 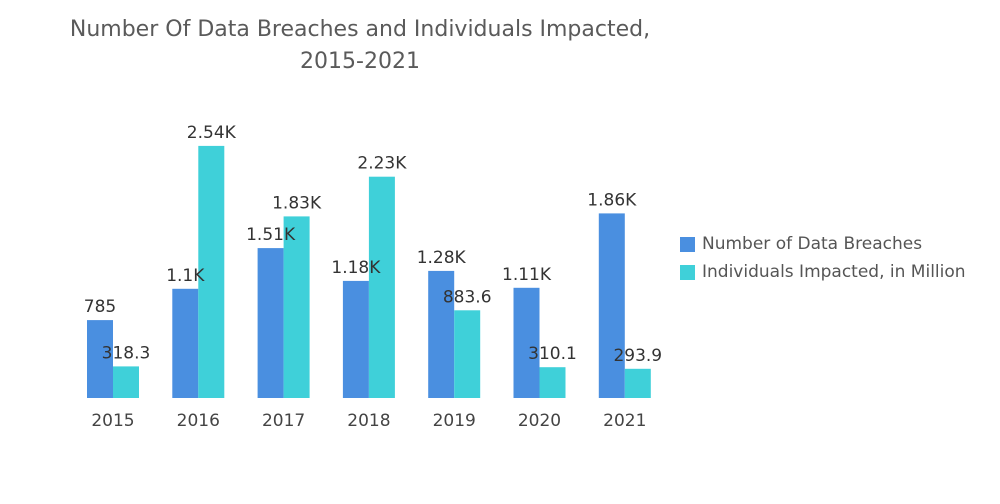 What do you see at coordinates (297, 203) in the screenshot?
I see `data-label-individuals-2017: 1.83K` at bounding box center [297, 203].